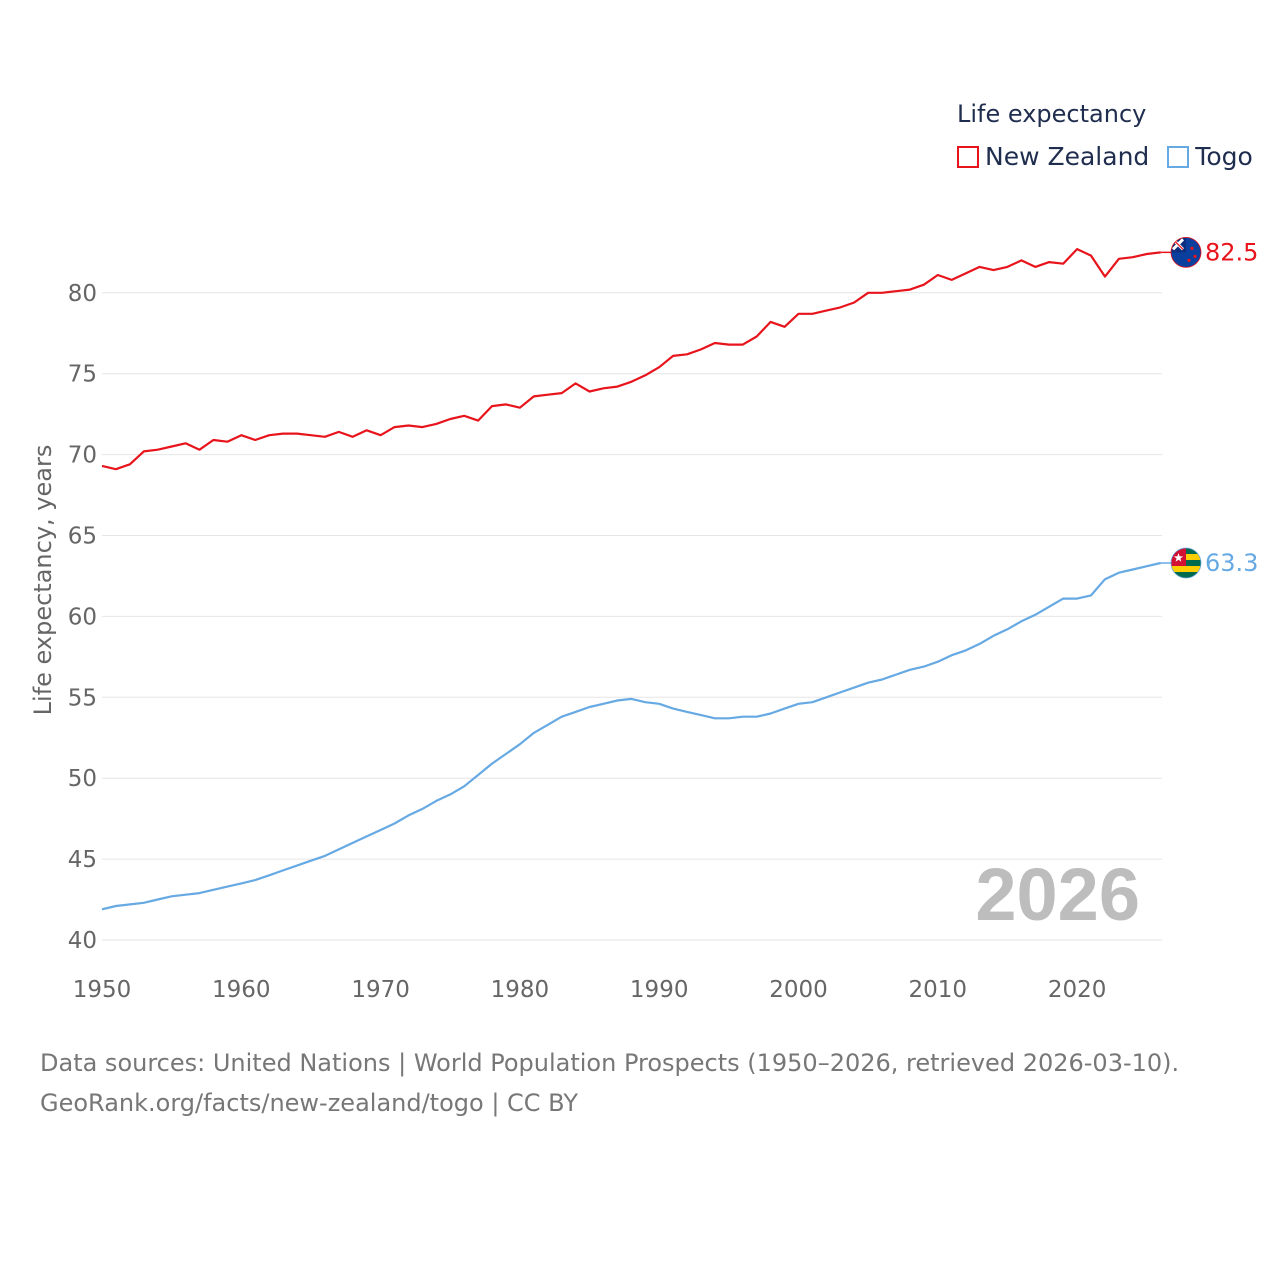 The image size is (1280, 1280). What do you see at coordinates (82, 779) in the screenshot?
I see `y-tick-label-50: 50` at bounding box center [82, 779].